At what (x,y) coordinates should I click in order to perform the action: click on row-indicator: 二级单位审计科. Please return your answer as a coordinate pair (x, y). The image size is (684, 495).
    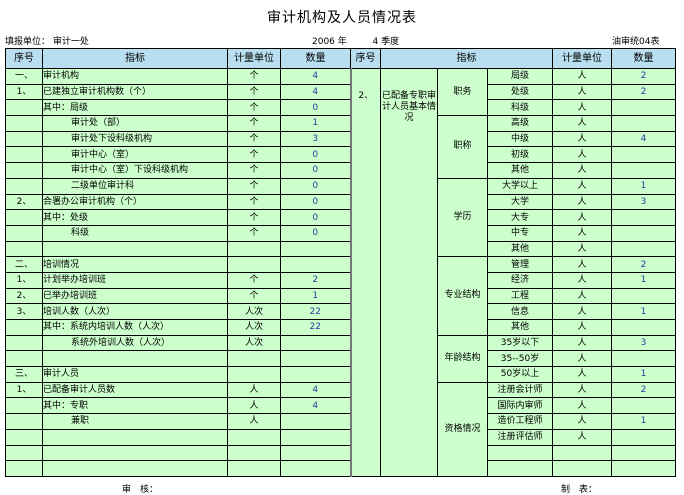
    Looking at the image, I should click on (135, 186).